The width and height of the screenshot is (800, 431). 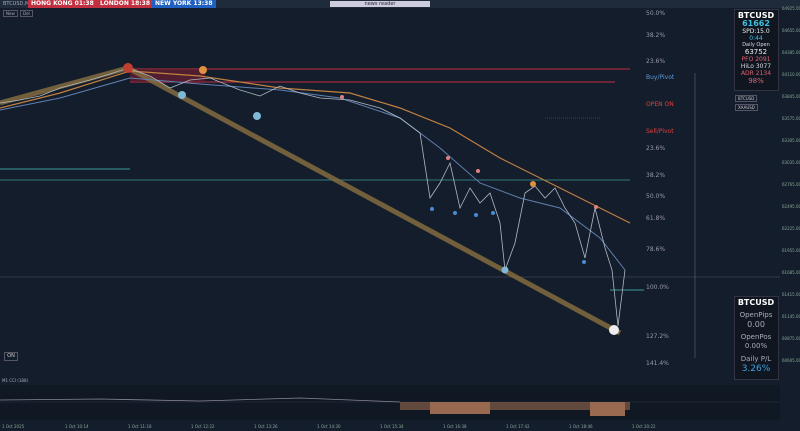 I want to click on price-label: 60605.00, so click(x=791, y=360).